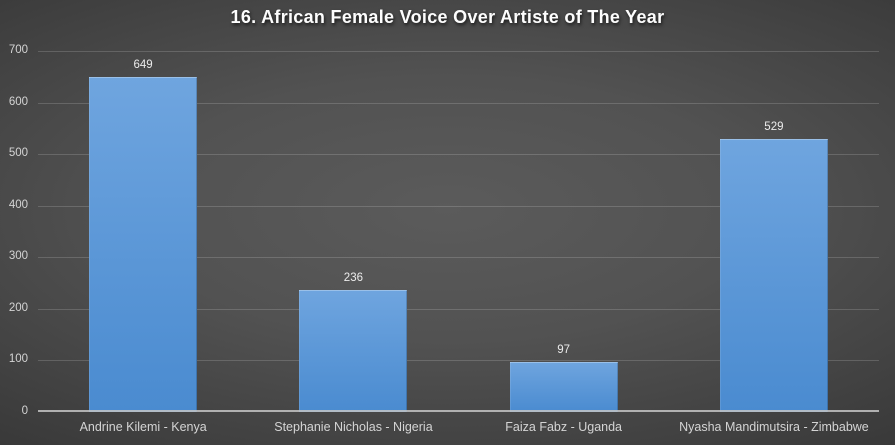 The width and height of the screenshot is (895, 445). I want to click on y-axis-tick-label: 400, so click(18, 204).